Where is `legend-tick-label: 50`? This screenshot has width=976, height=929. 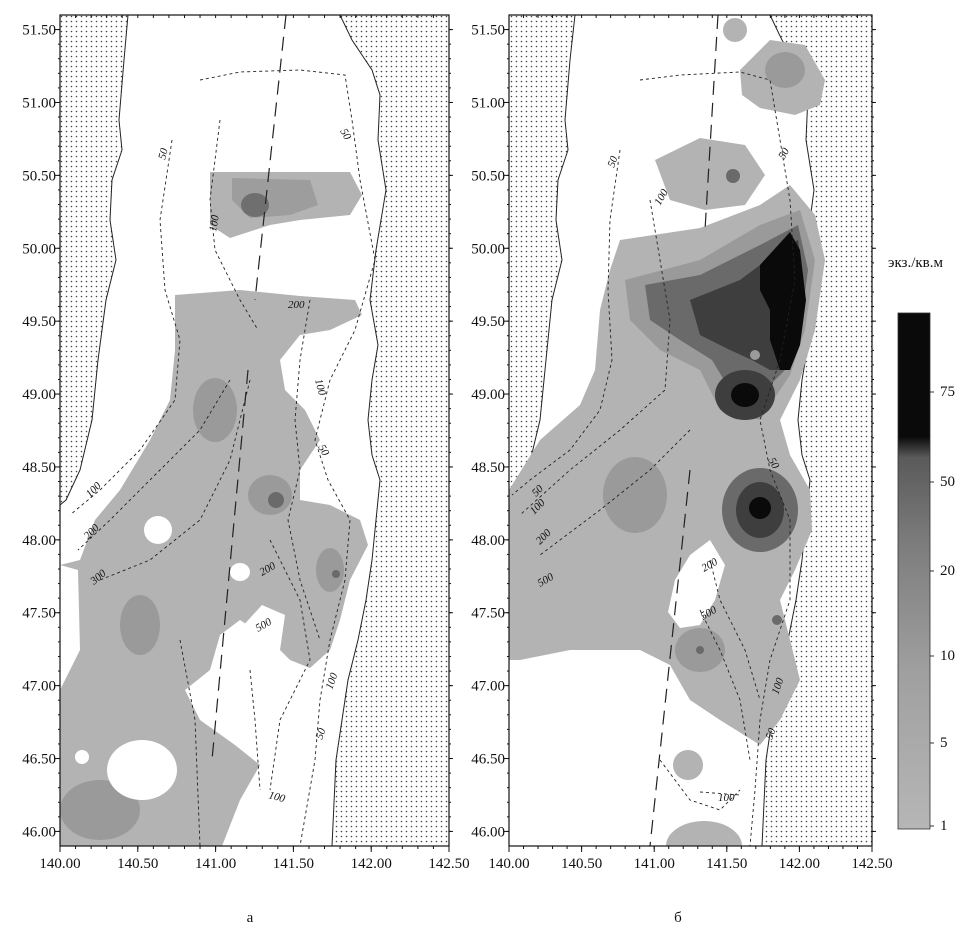
legend-tick-label: 50 is located at coordinates (947, 482).